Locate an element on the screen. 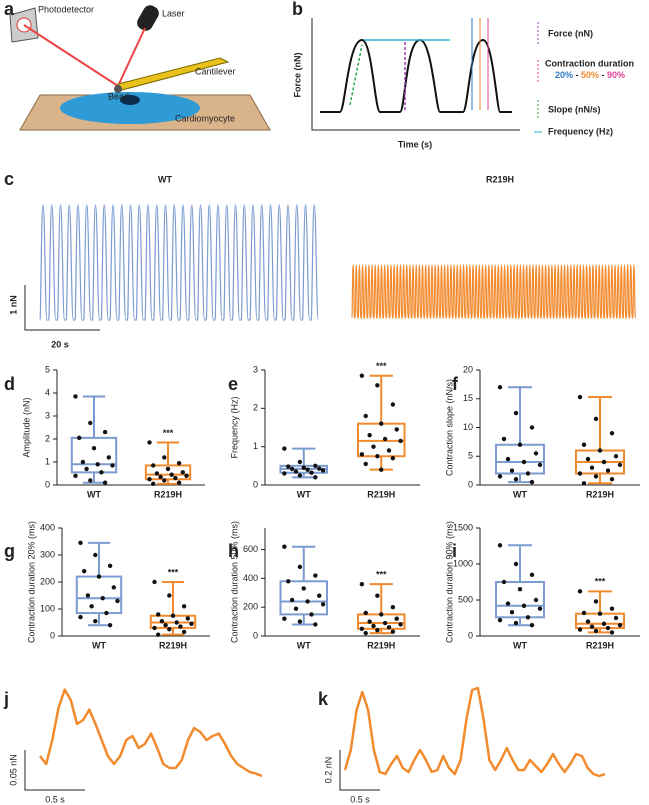 The height and width of the screenshot is (805, 649). diagram-label: Cardiomyocyte is located at coordinates (205, 118).